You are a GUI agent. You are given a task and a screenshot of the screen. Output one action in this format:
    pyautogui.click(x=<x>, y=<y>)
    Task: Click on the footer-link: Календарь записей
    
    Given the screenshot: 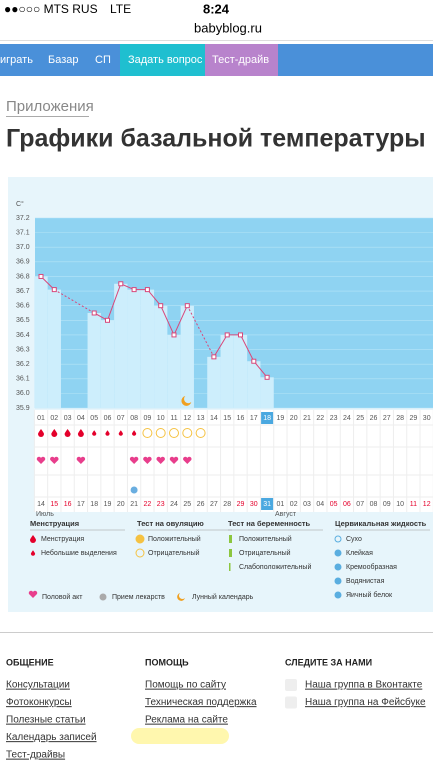 What is the action you would take?
    pyautogui.click(x=51, y=737)
    